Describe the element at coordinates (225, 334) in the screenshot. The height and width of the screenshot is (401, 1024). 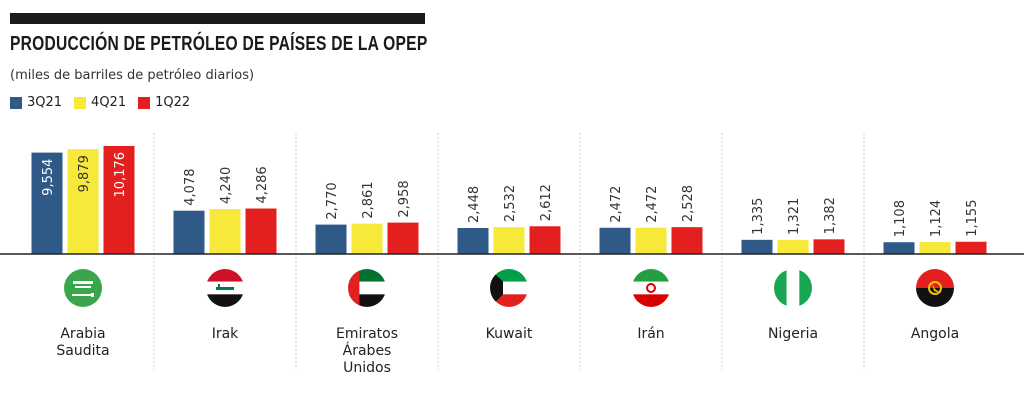
I see `category-label: Irak` at that location.